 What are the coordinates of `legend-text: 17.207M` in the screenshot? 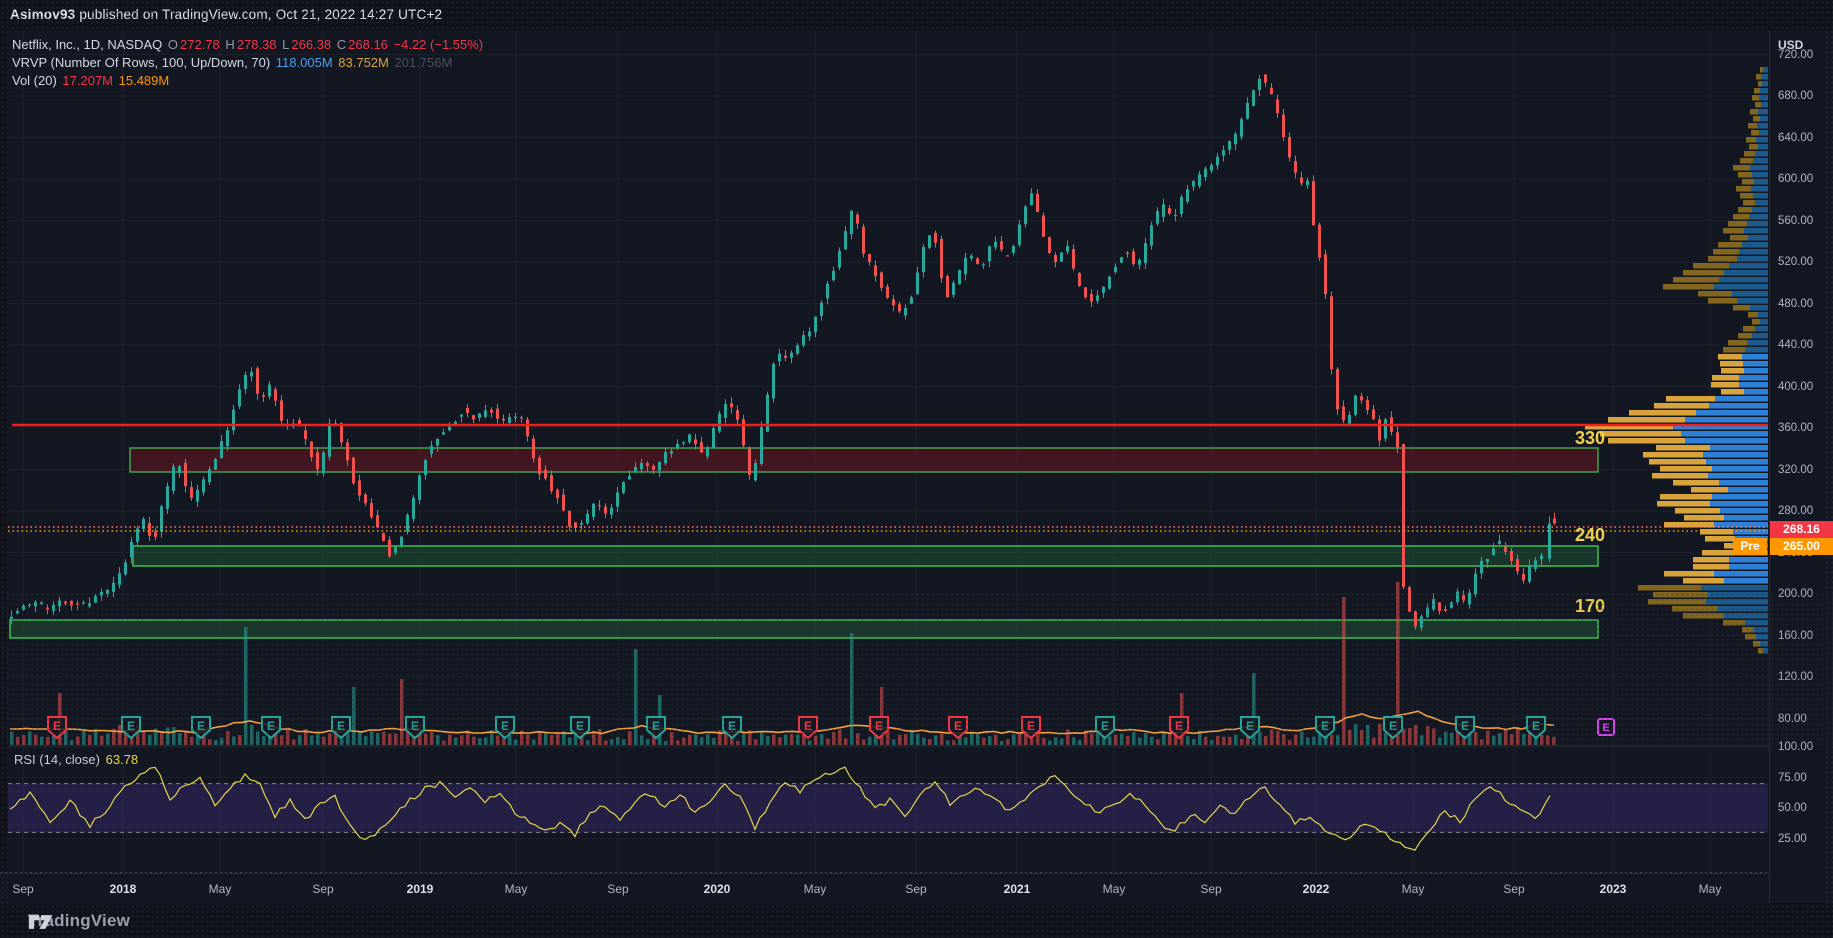 It's located at (89, 80).